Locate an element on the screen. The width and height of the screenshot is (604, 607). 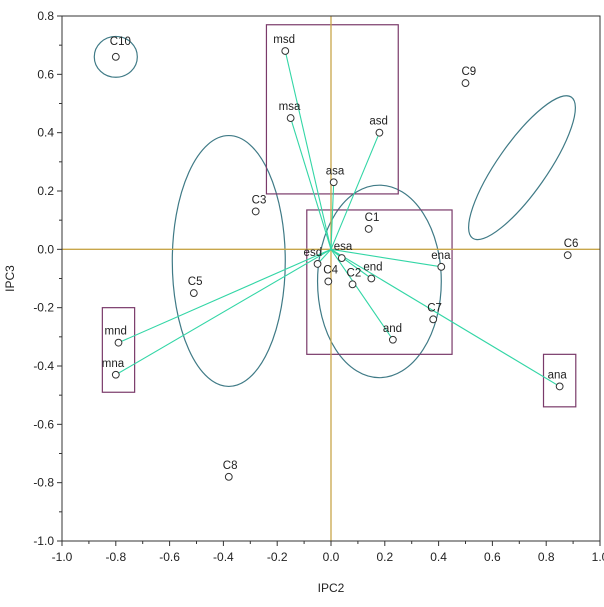
point-label-mnd: mnd is located at coordinates (115, 332).